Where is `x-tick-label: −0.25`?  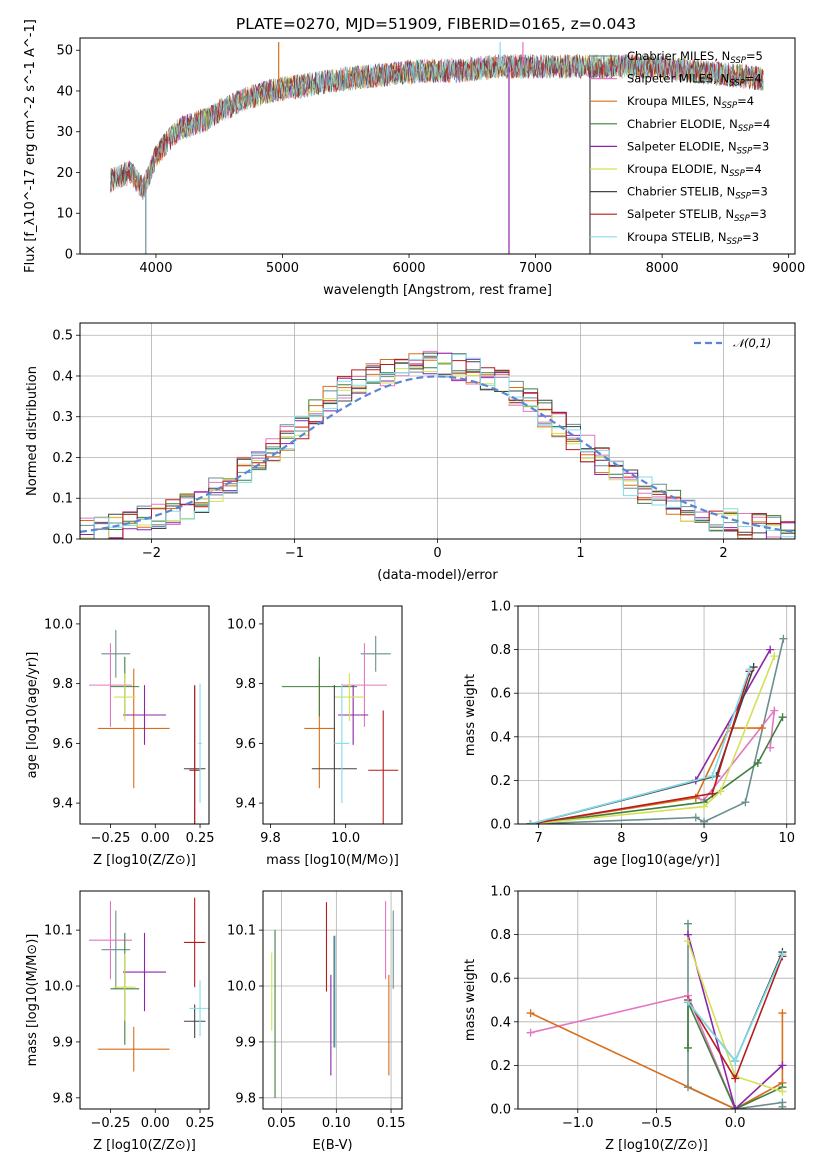
x-tick-label: −0.25 is located at coordinates (111, 1123).